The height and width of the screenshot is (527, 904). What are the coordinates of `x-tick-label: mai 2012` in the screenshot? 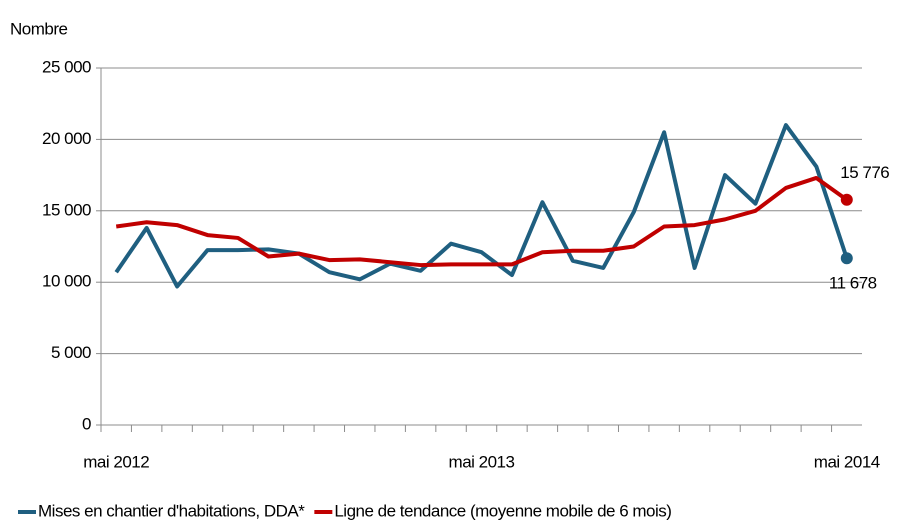 It's located at (116, 461).